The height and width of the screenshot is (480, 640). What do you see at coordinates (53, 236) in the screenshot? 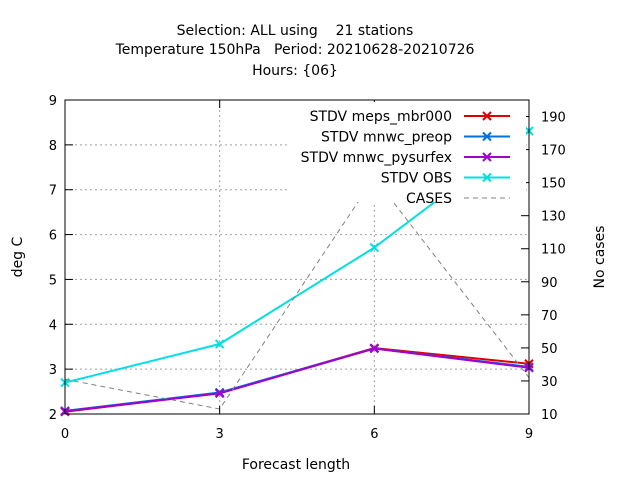
I see `y-tick-label: 6` at bounding box center [53, 236].